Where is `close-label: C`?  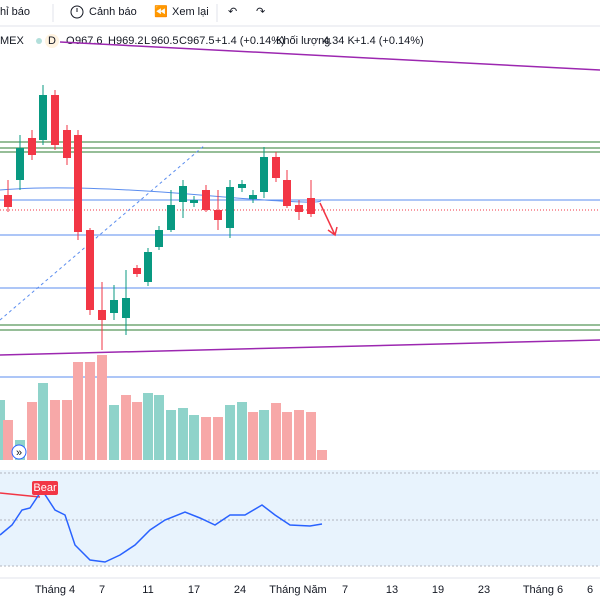
close-label: C is located at coordinates (183, 41).